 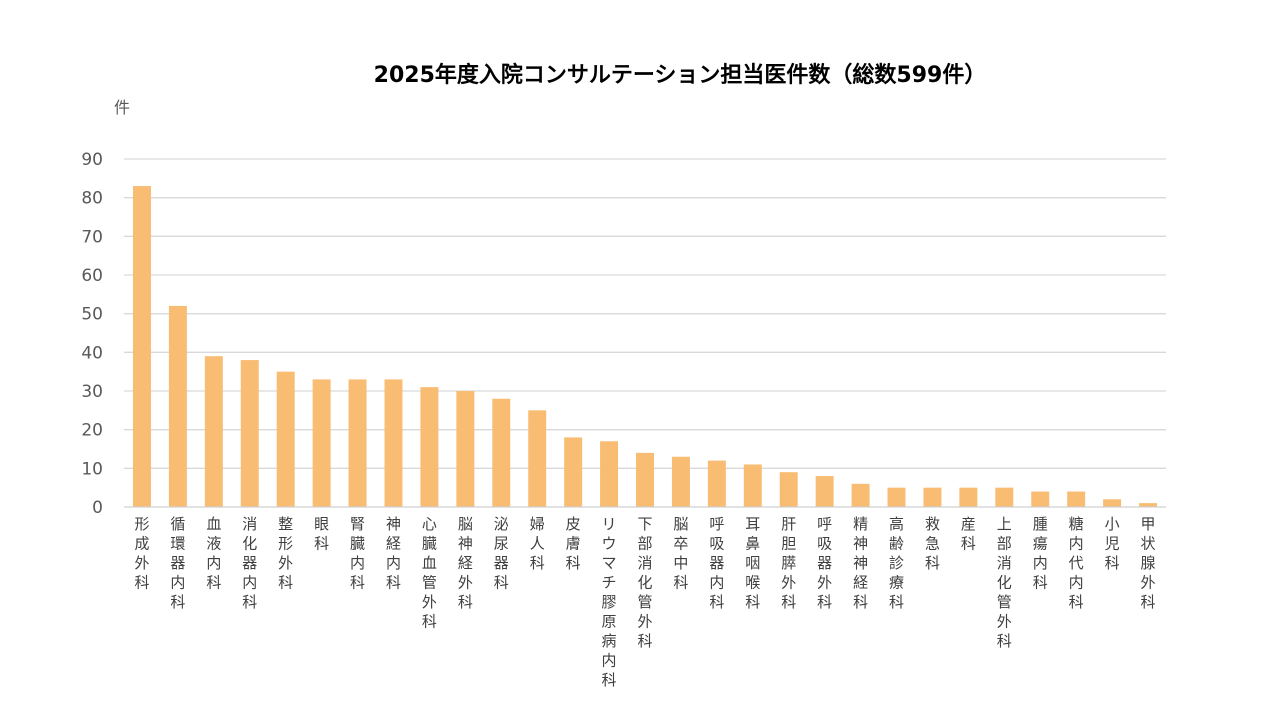 What do you see at coordinates (1004, 582) in the screenshot?
I see `x-tick-label: 上部消化管外科` at bounding box center [1004, 582].